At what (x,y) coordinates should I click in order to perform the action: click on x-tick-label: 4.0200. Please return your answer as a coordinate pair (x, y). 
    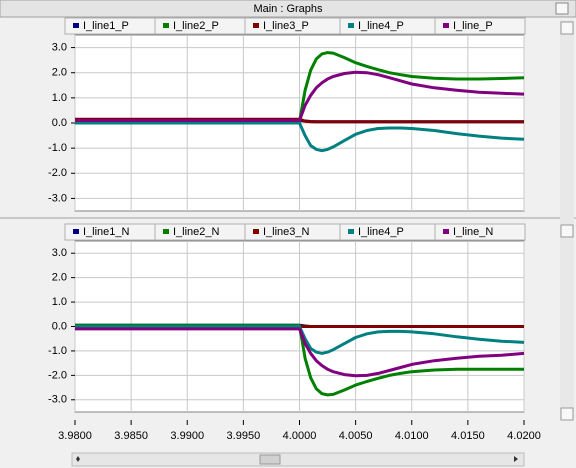
    Looking at the image, I should click on (524, 436).